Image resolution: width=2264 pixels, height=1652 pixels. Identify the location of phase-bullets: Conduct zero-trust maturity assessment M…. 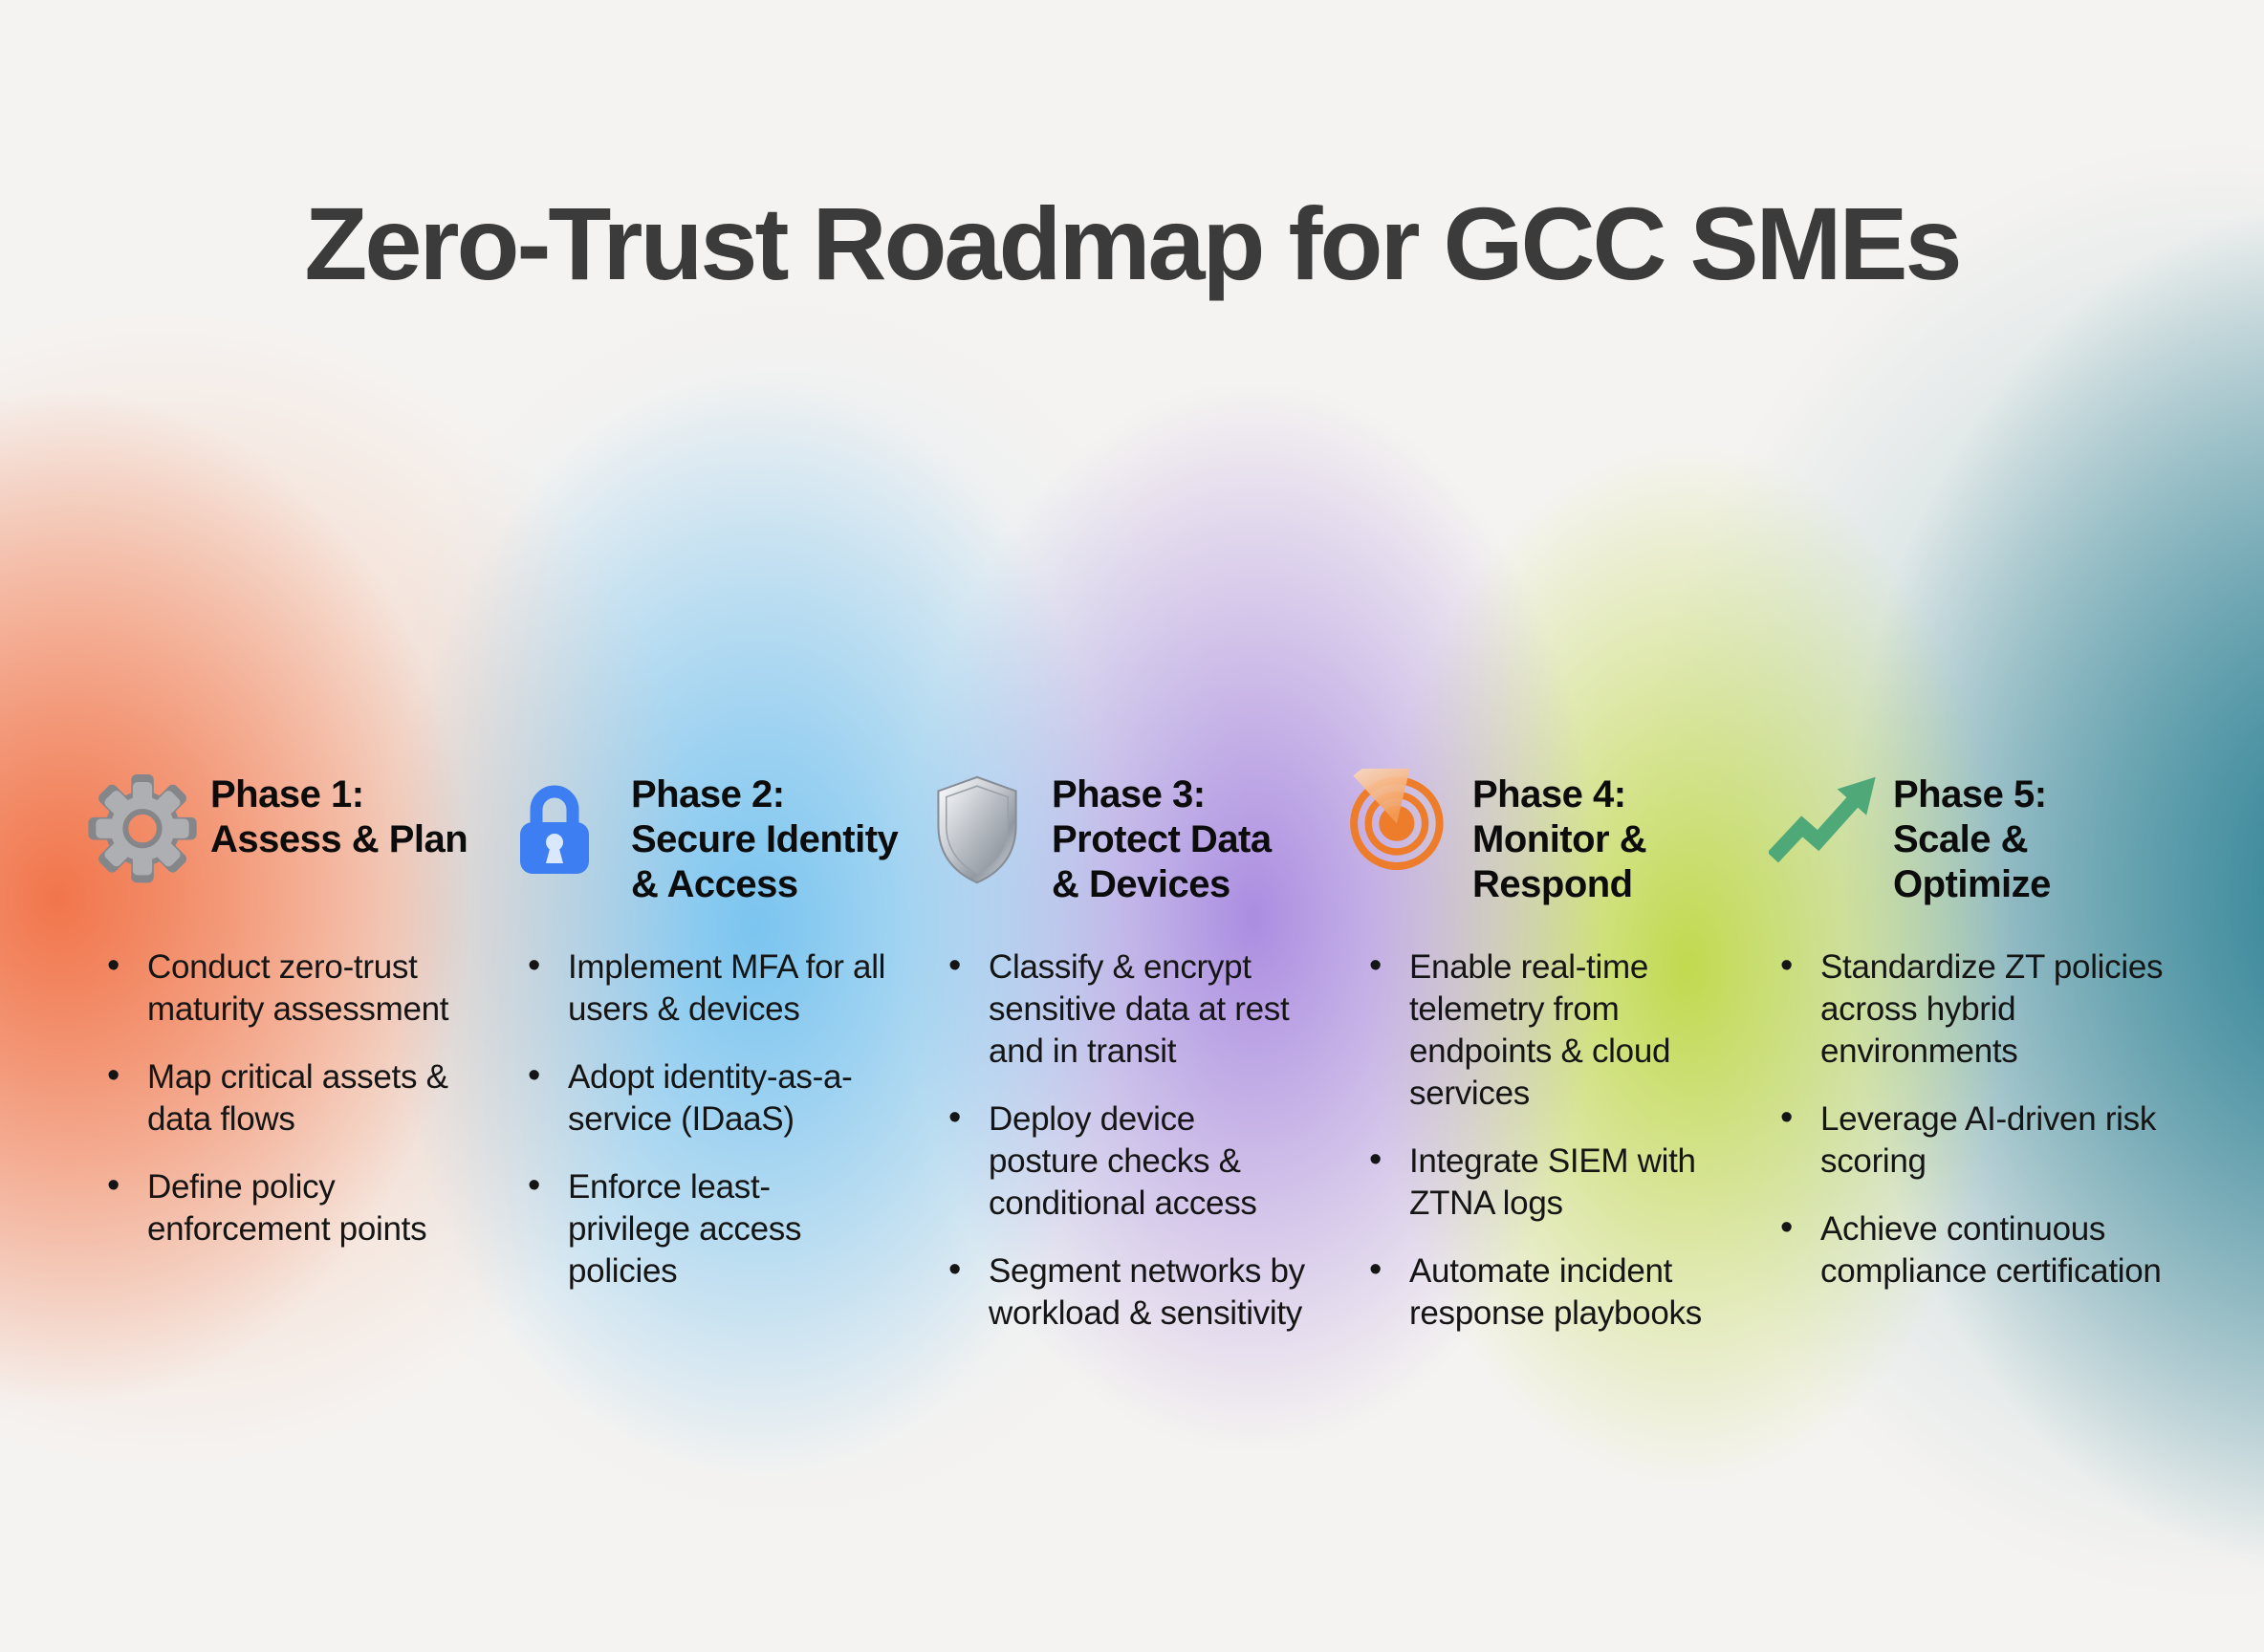
(277, 1110).